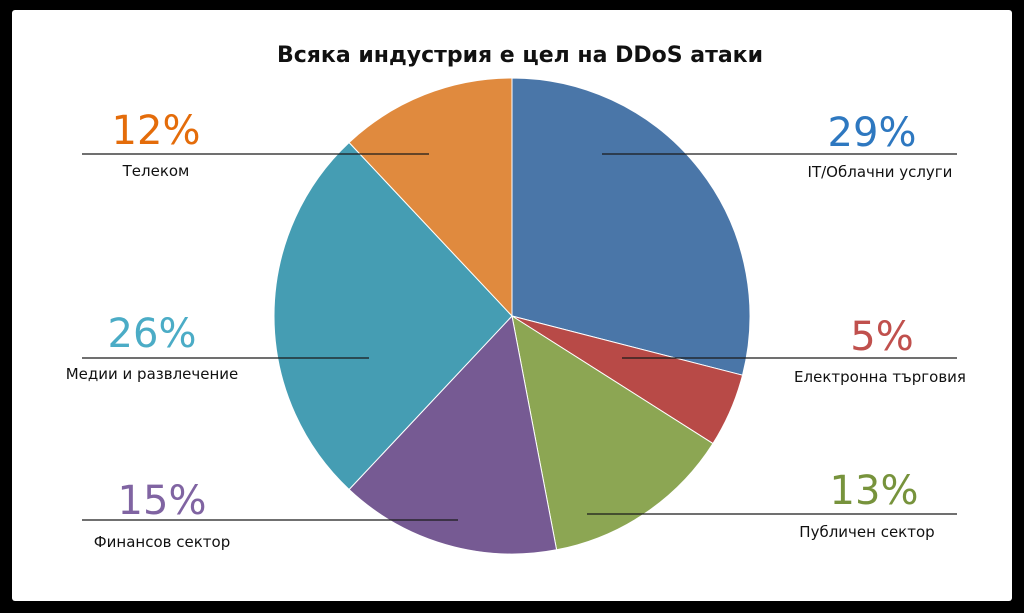 Image resolution: width=1024 pixels, height=613 pixels. Describe the element at coordinates (874, 491) in the screenshot. I see `percent-label: 13%` at that location.